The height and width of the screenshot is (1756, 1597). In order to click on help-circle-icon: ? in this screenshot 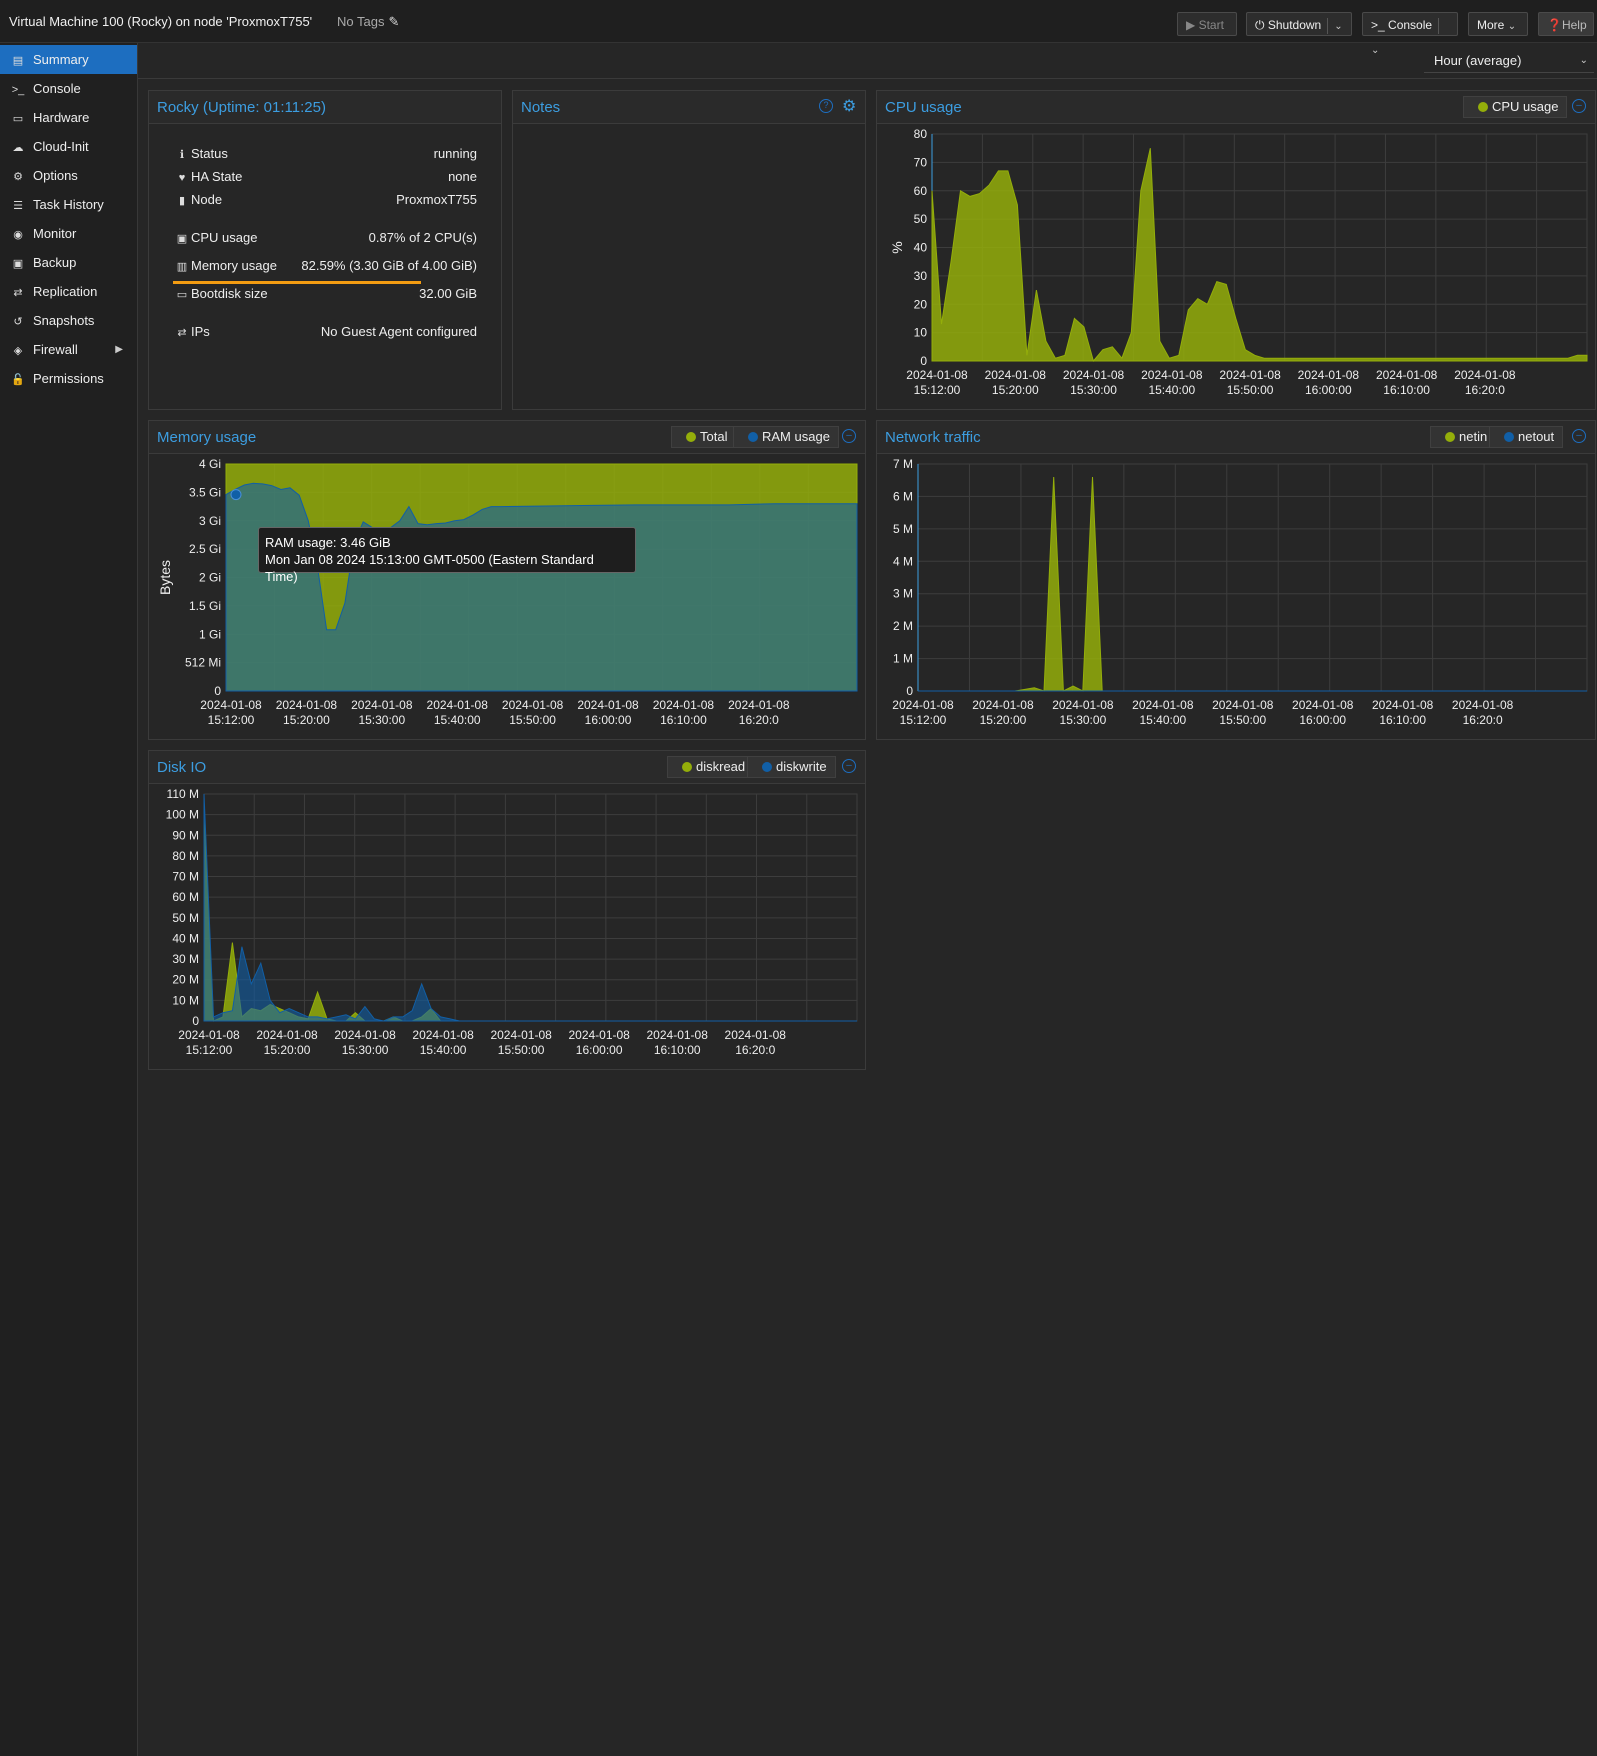, I will do `click(826, 106)`.